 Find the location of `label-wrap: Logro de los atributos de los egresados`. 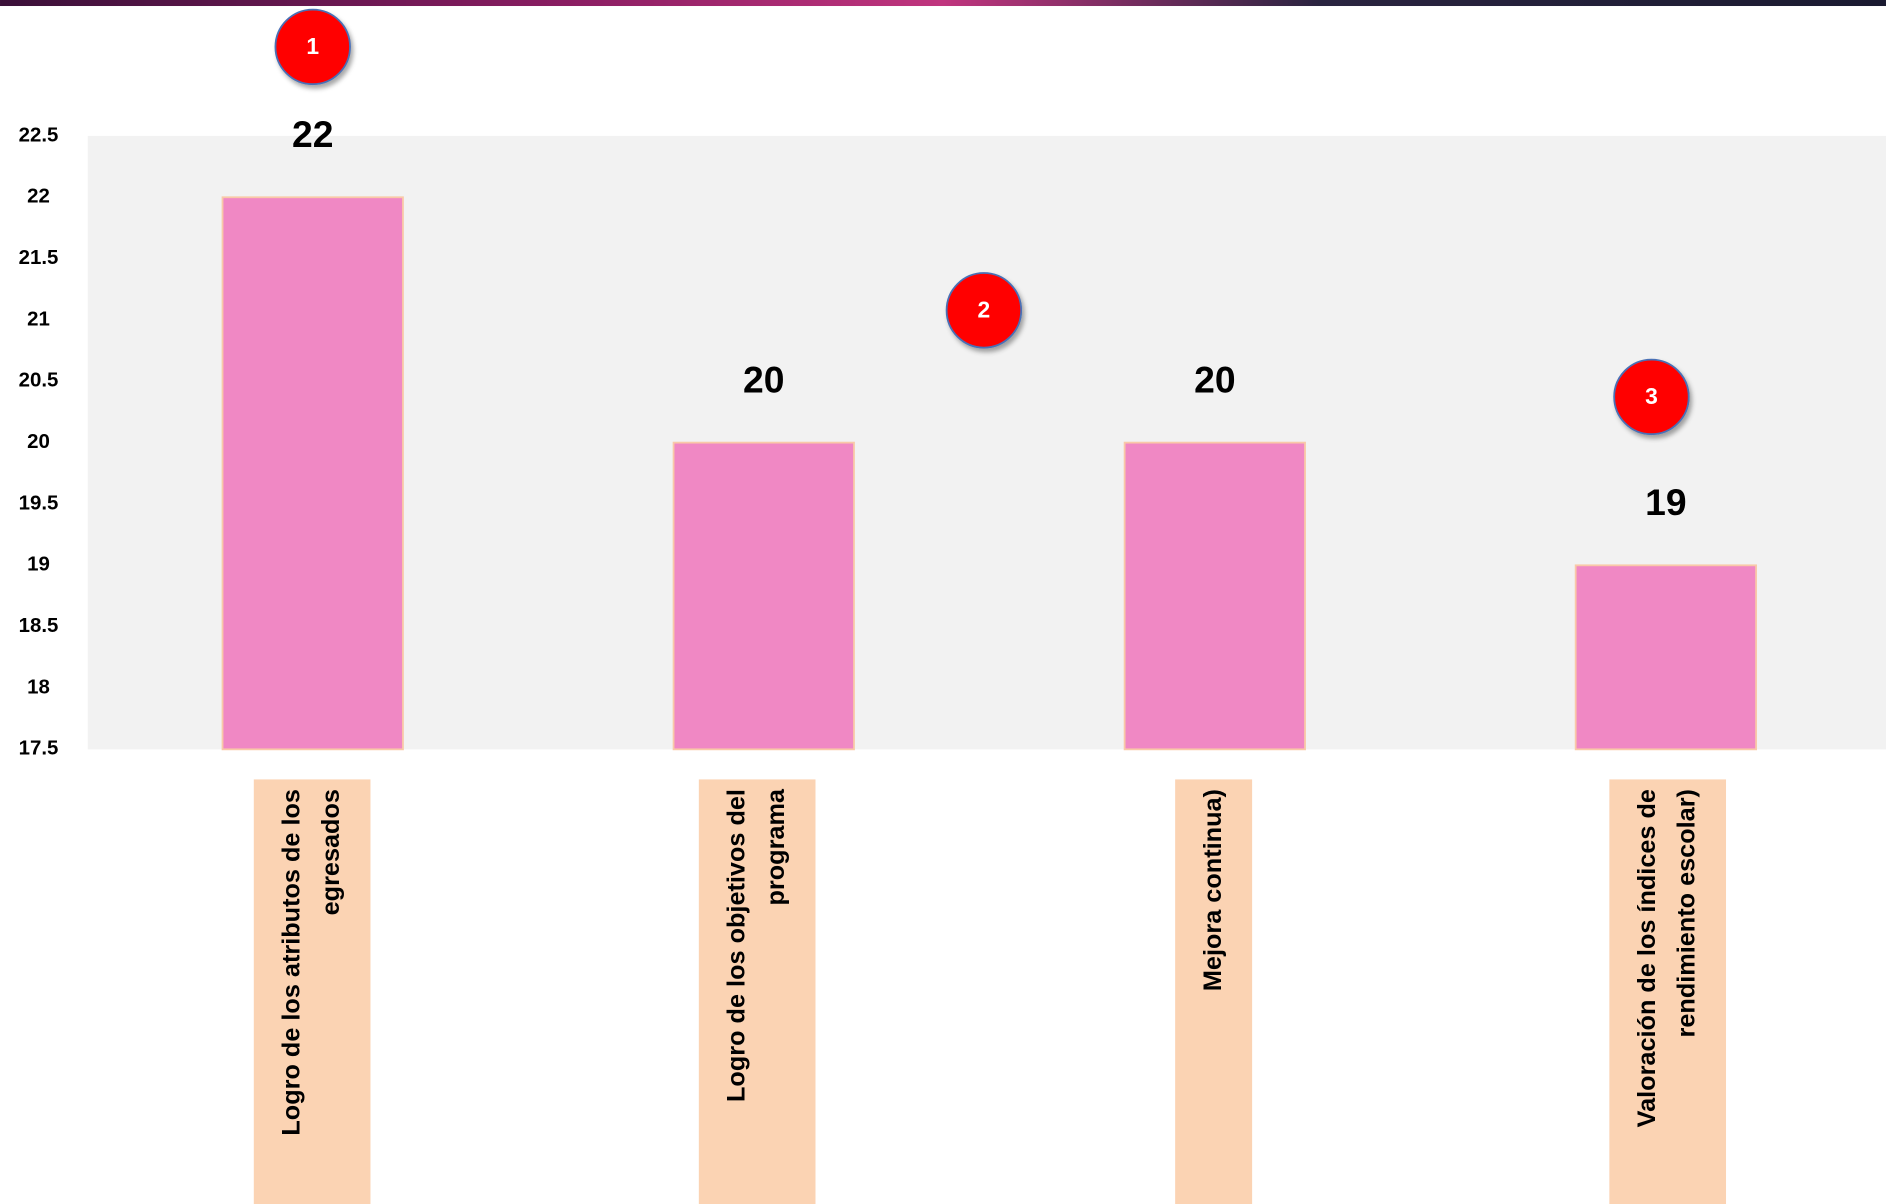

label-wrap: Logro de los atributos de los egresados is located at coordinates (312, 991).